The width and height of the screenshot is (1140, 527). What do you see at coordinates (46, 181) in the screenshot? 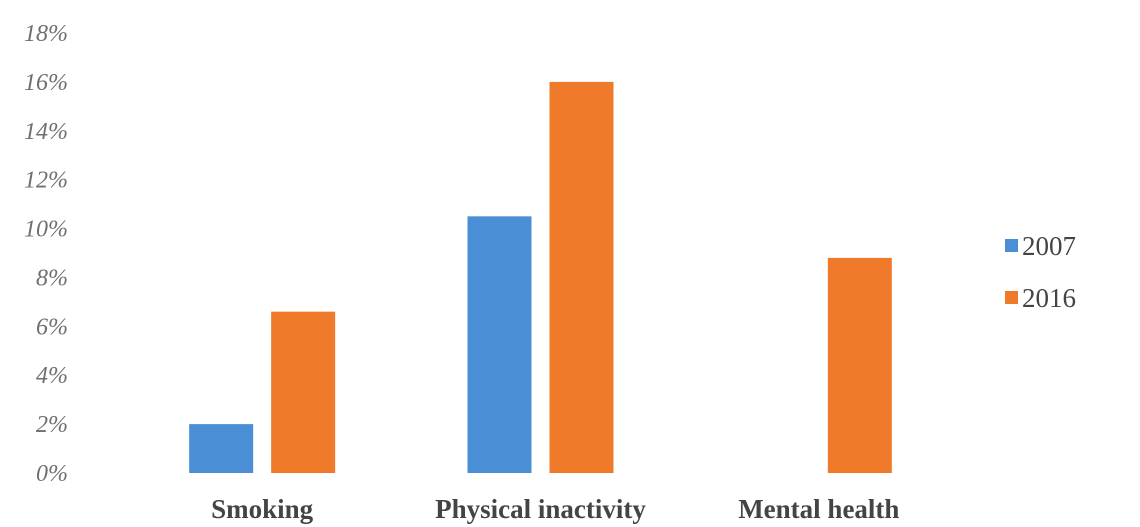
I see `y-tick-label: 12%` at bounding box center [46, 181].